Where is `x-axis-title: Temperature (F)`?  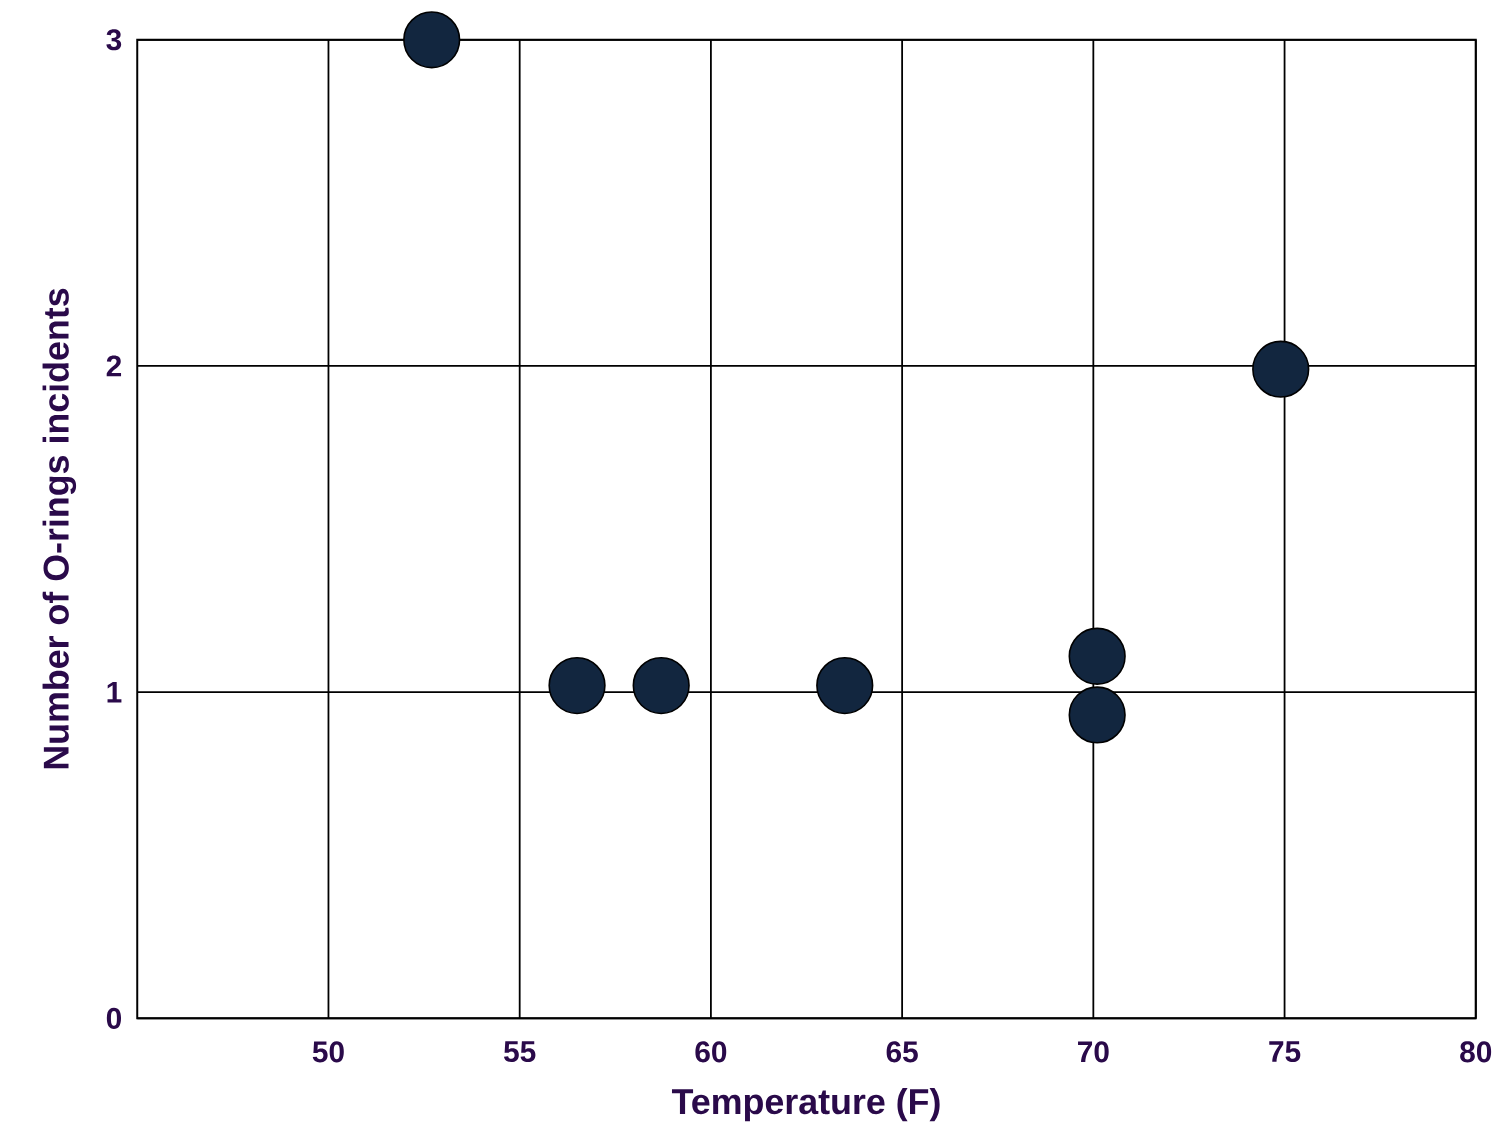 x-axis-title: Temperature (F) is located at coordinates (805, 1105).